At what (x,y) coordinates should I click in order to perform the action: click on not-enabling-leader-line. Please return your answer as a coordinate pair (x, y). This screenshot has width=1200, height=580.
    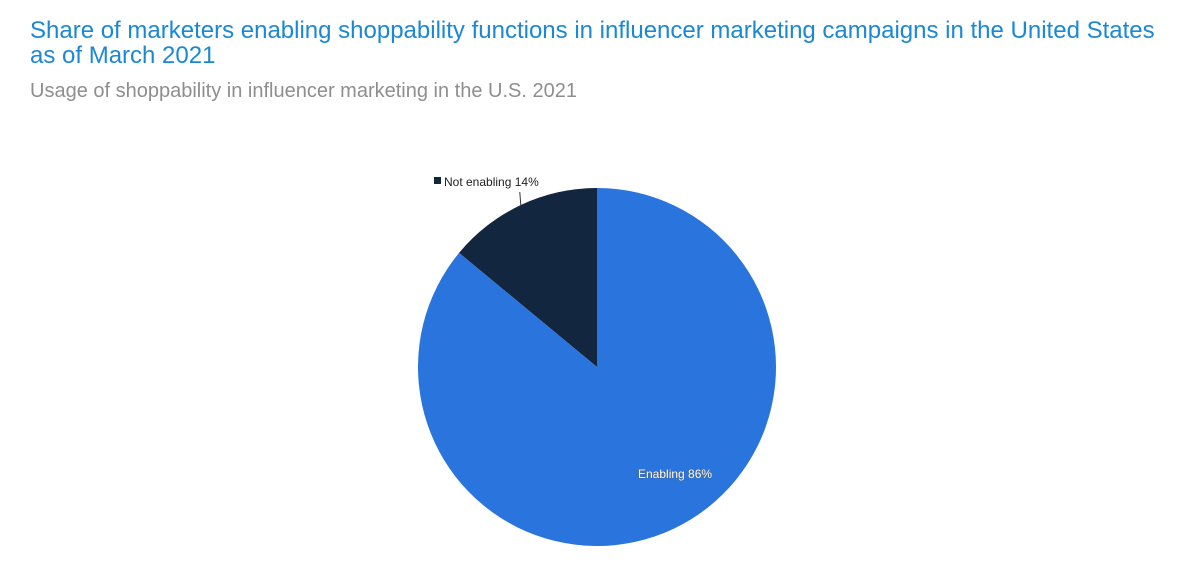
    Looking at the image, I should click on (520, 198).